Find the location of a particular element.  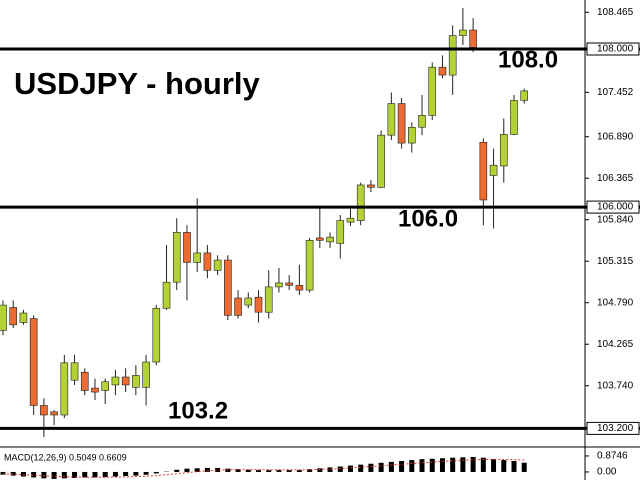

y-tick-label: 106.365 is located at coordinates (615, 178).